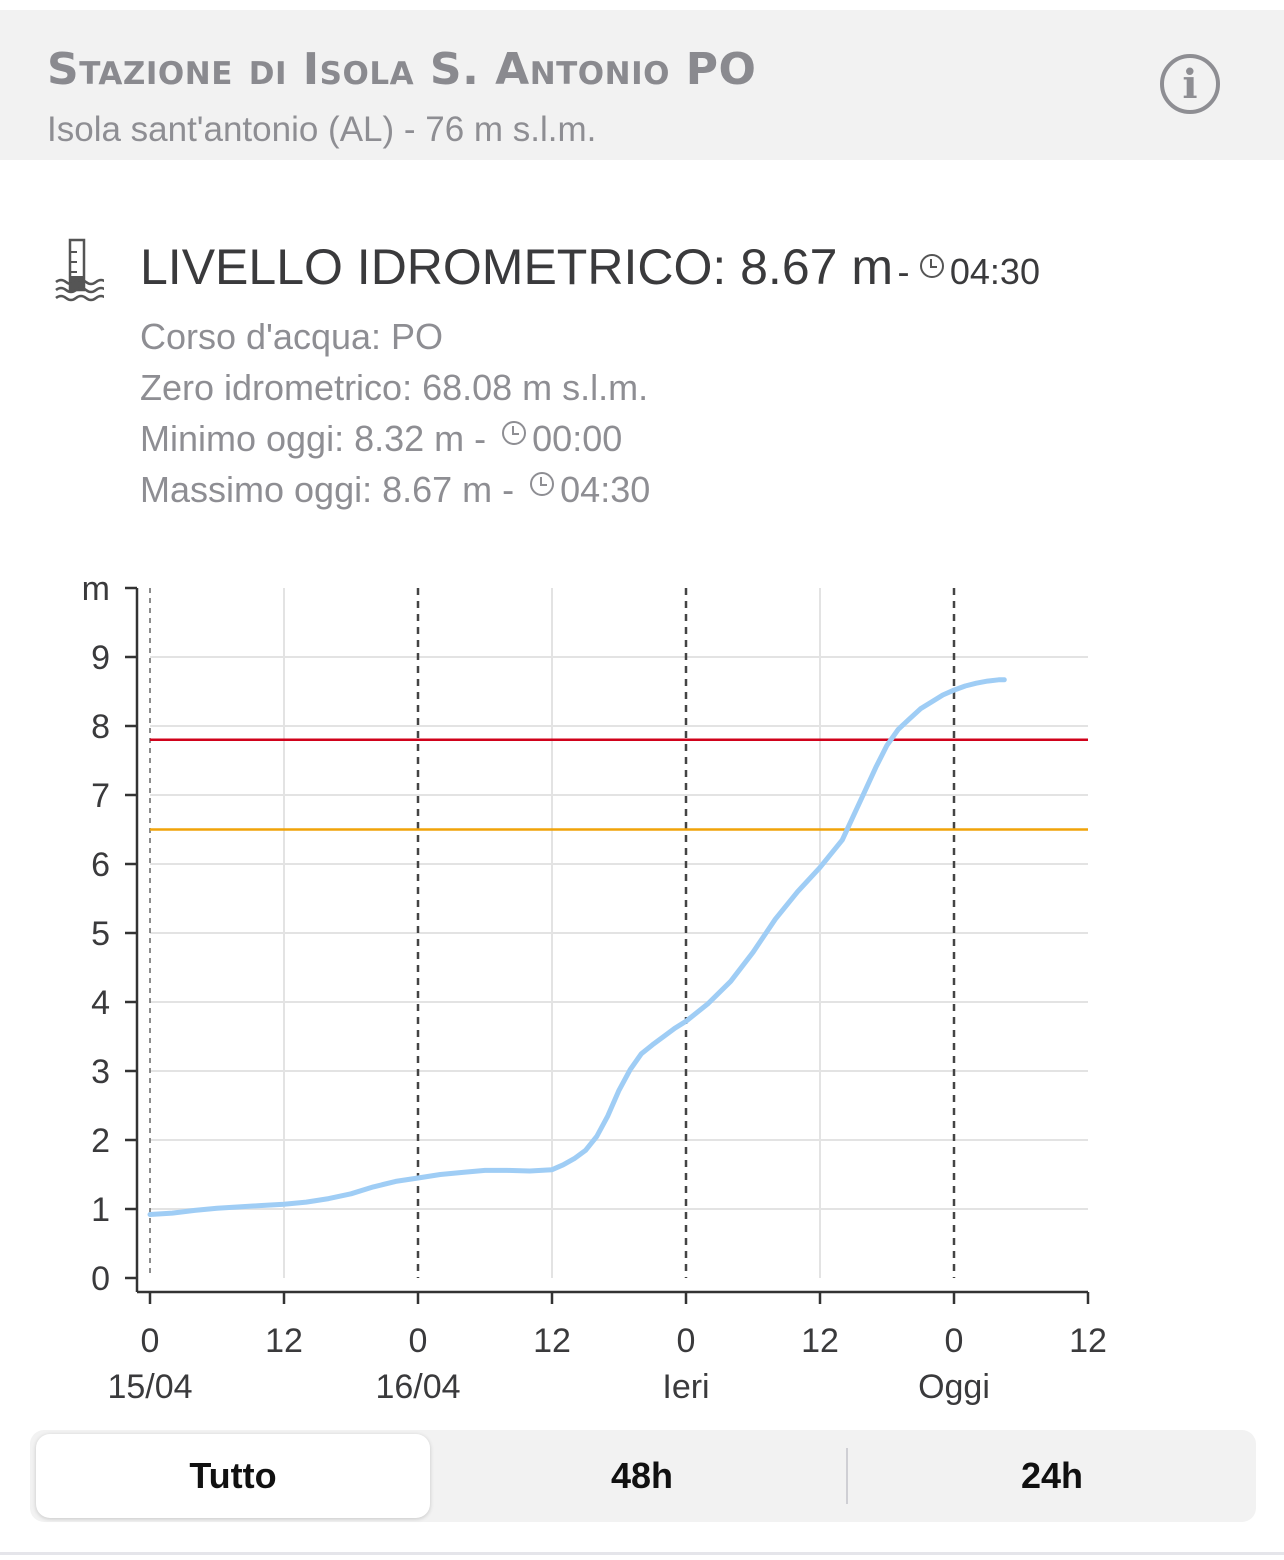 Image resolution: width=1284 pixels, height=1560 pixels. Describe the element at coordinates (313, 438) in the screenshot. I see `min-today-label: Minimo oggi: 8.32 m -` at that location.